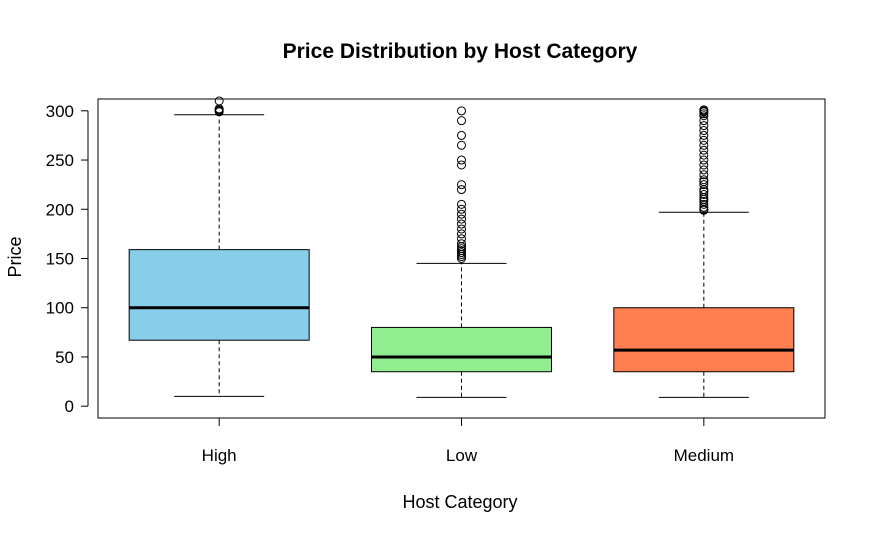 This screenshot has height=540, width=875. What do you see at coordinates (462, 455) in the screenshot?
I see `x-tick-label-low: Low` at bounding box center [462, 455].